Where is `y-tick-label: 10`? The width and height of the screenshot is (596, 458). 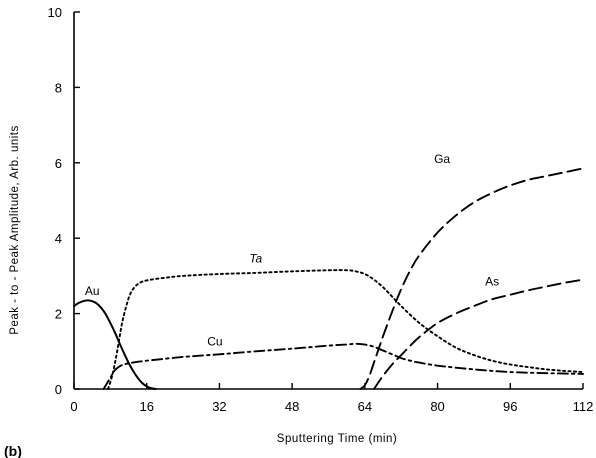 y-tick-label: 10 is located at coordinates (55, 12).